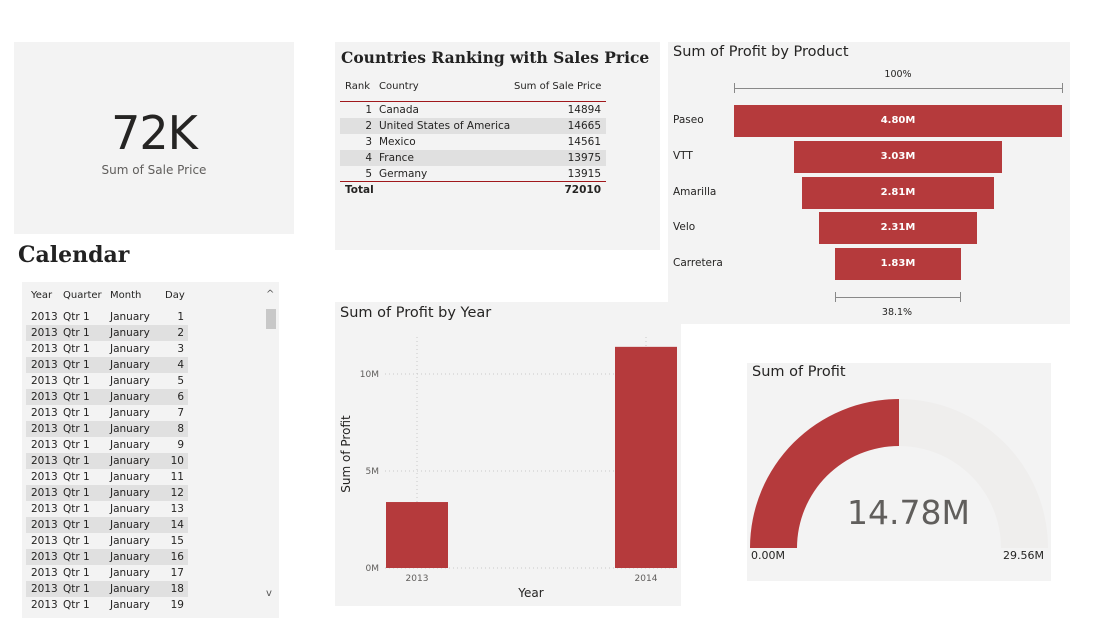 This screenshot has height=631, width=1107. I want to click on table-row: 2013 Qtr 1 January 17, so click(107, 573).